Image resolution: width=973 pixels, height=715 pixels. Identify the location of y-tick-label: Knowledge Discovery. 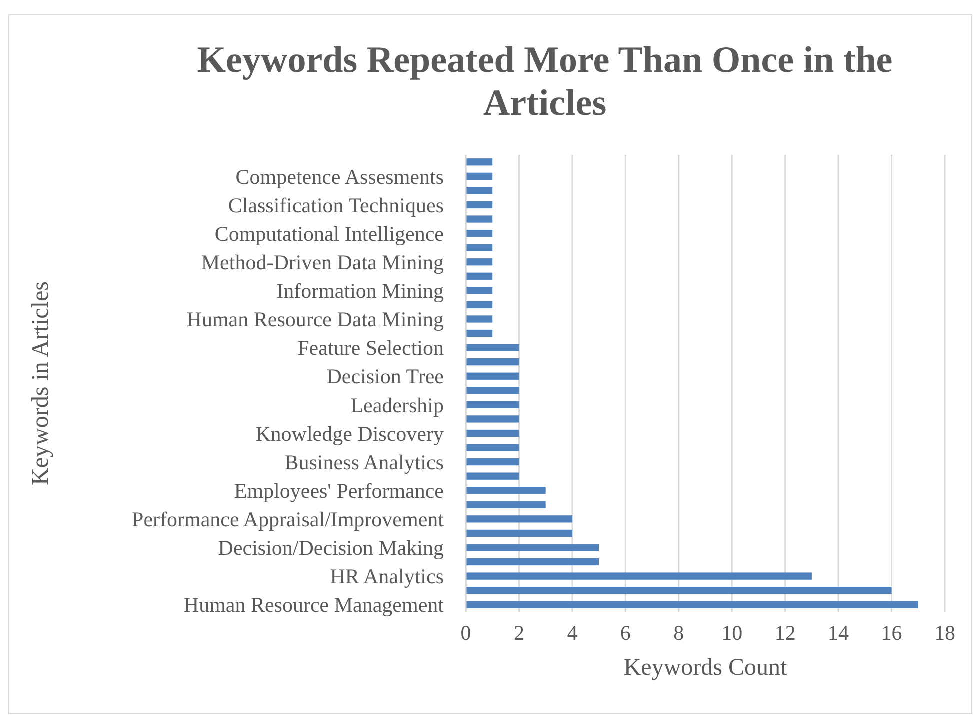
(350, 434).